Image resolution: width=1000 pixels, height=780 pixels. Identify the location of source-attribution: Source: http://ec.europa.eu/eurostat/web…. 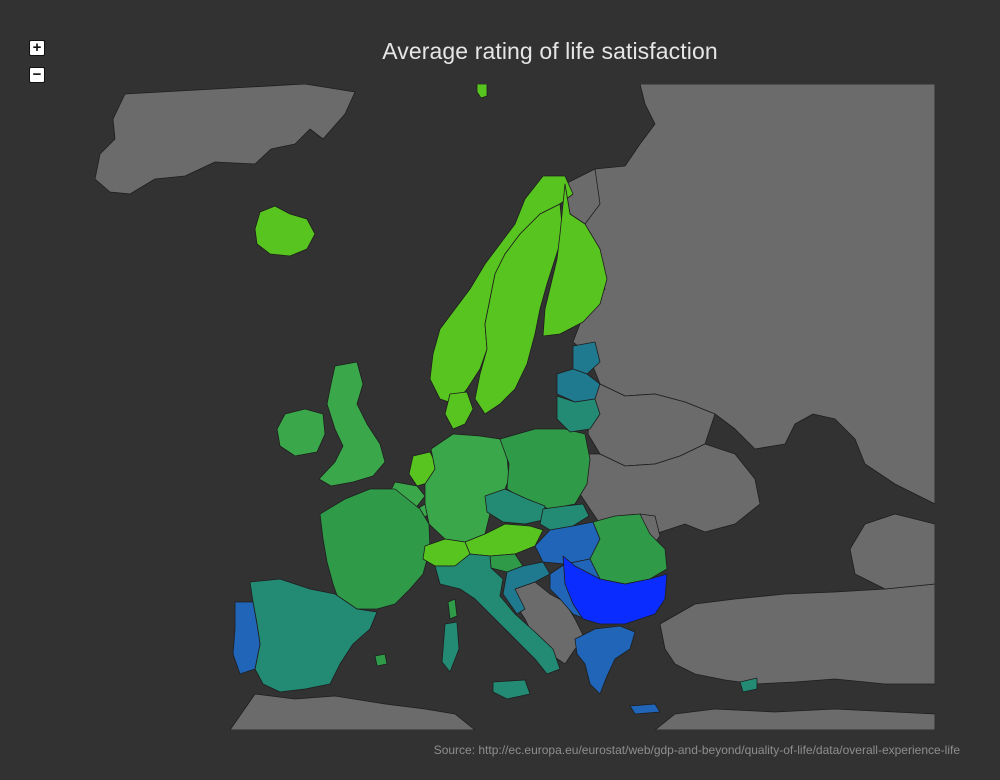
(696, 750).